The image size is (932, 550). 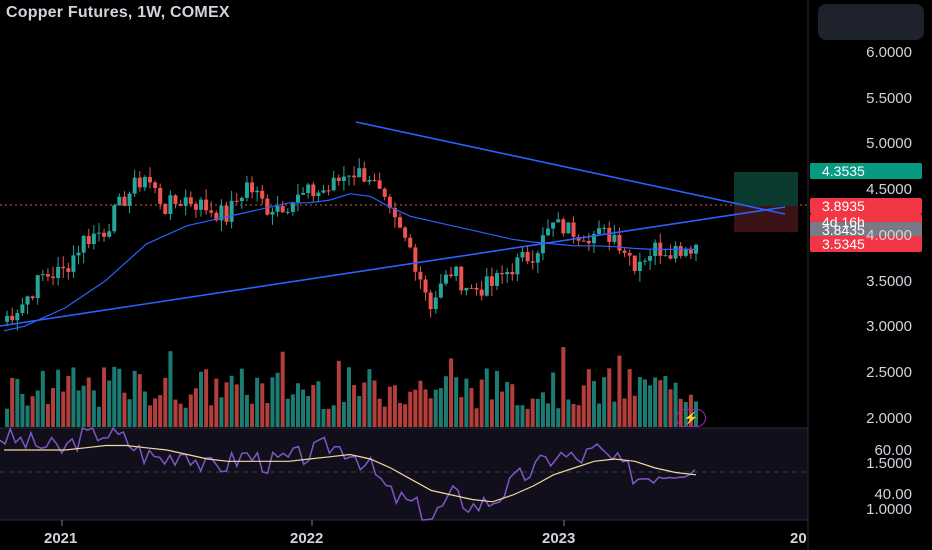 I want to click on lightning-bolt-icon: ⚡, so click(x=691, y=418).